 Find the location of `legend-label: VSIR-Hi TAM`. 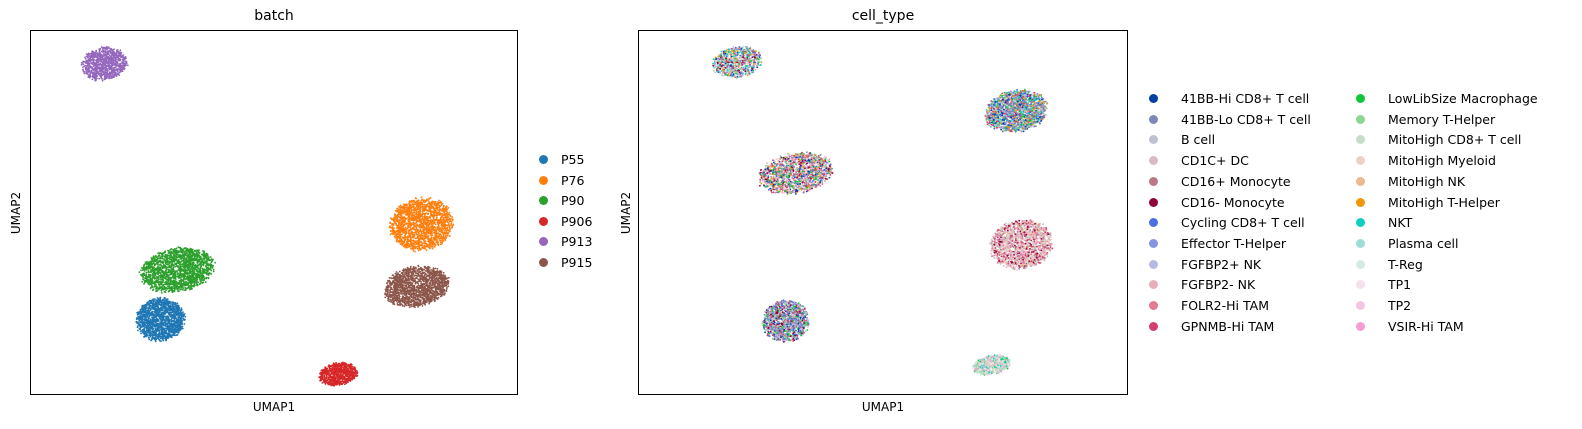

legend-label: VSIR-Hi TAM is located at coordinates (1426, 326).